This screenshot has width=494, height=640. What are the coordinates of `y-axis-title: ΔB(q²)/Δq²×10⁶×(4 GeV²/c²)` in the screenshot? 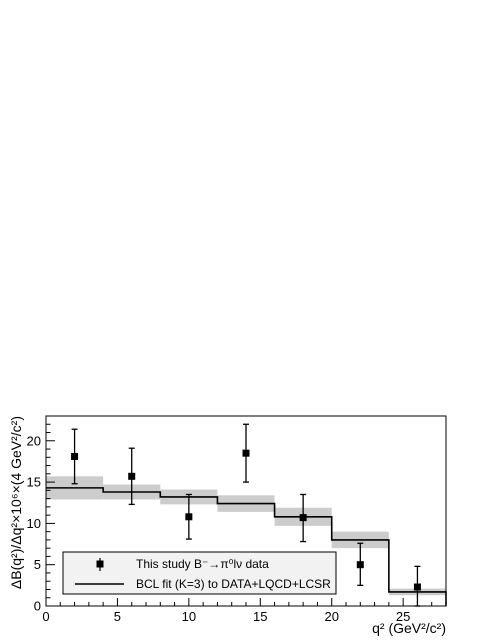 It's located at (16, 502).